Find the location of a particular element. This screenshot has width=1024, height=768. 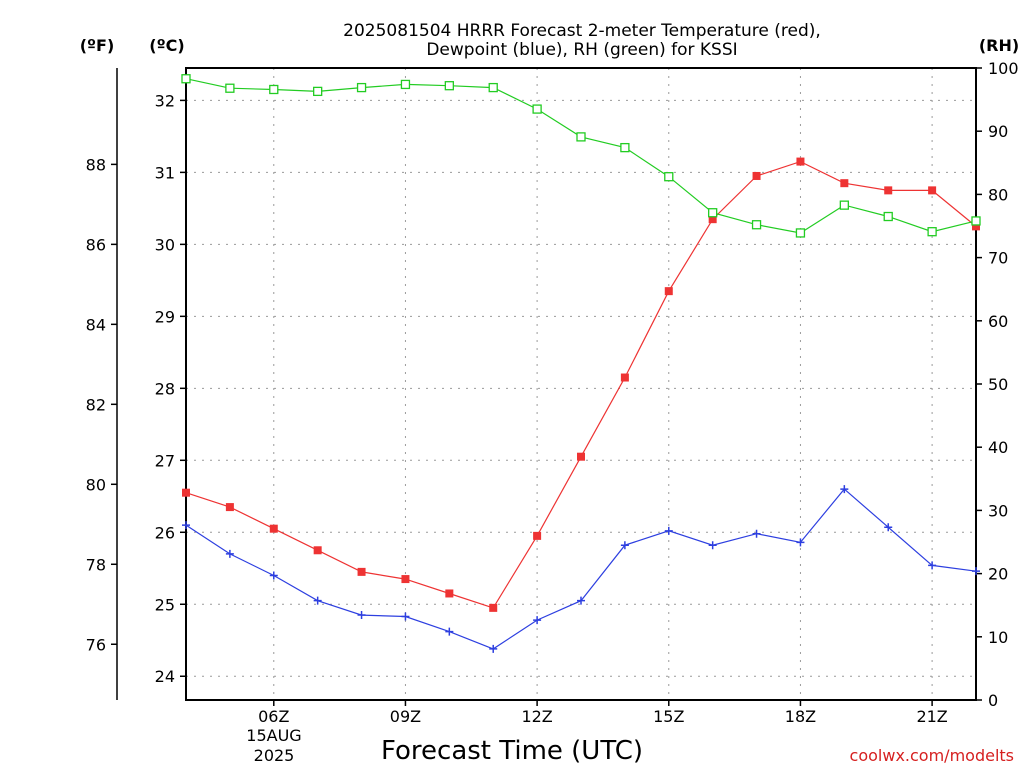

celsius-tick-label: 24 is located at coordinates (165, 676).